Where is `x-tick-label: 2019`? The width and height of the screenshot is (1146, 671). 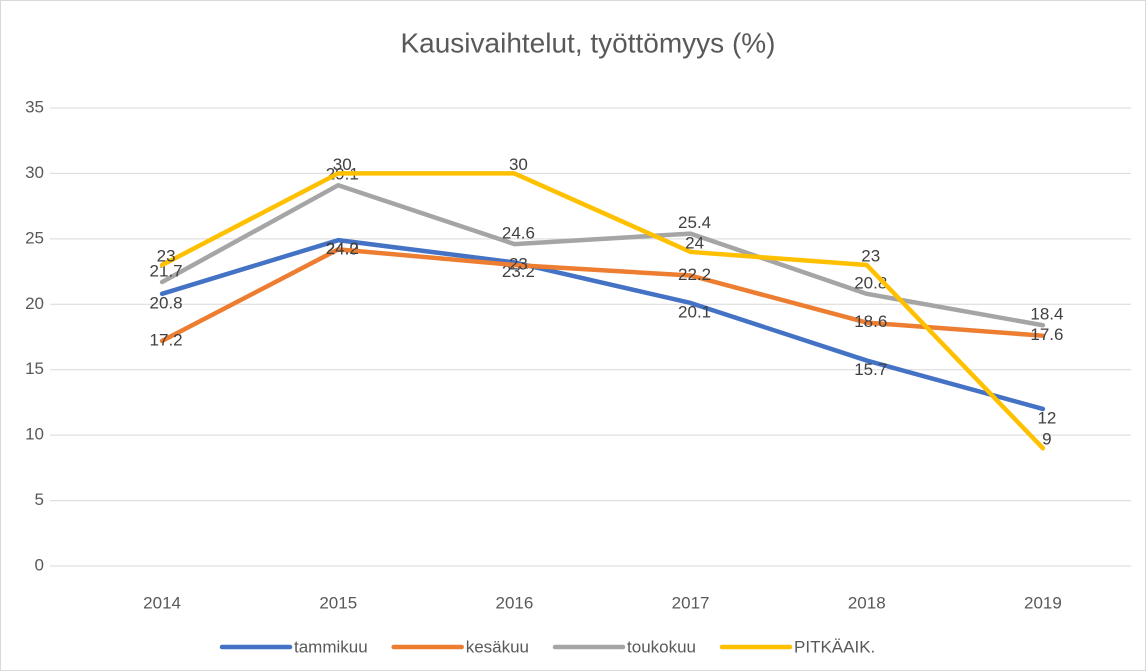 x-tick-label: 2019 is located at coordinates (1043, 602).